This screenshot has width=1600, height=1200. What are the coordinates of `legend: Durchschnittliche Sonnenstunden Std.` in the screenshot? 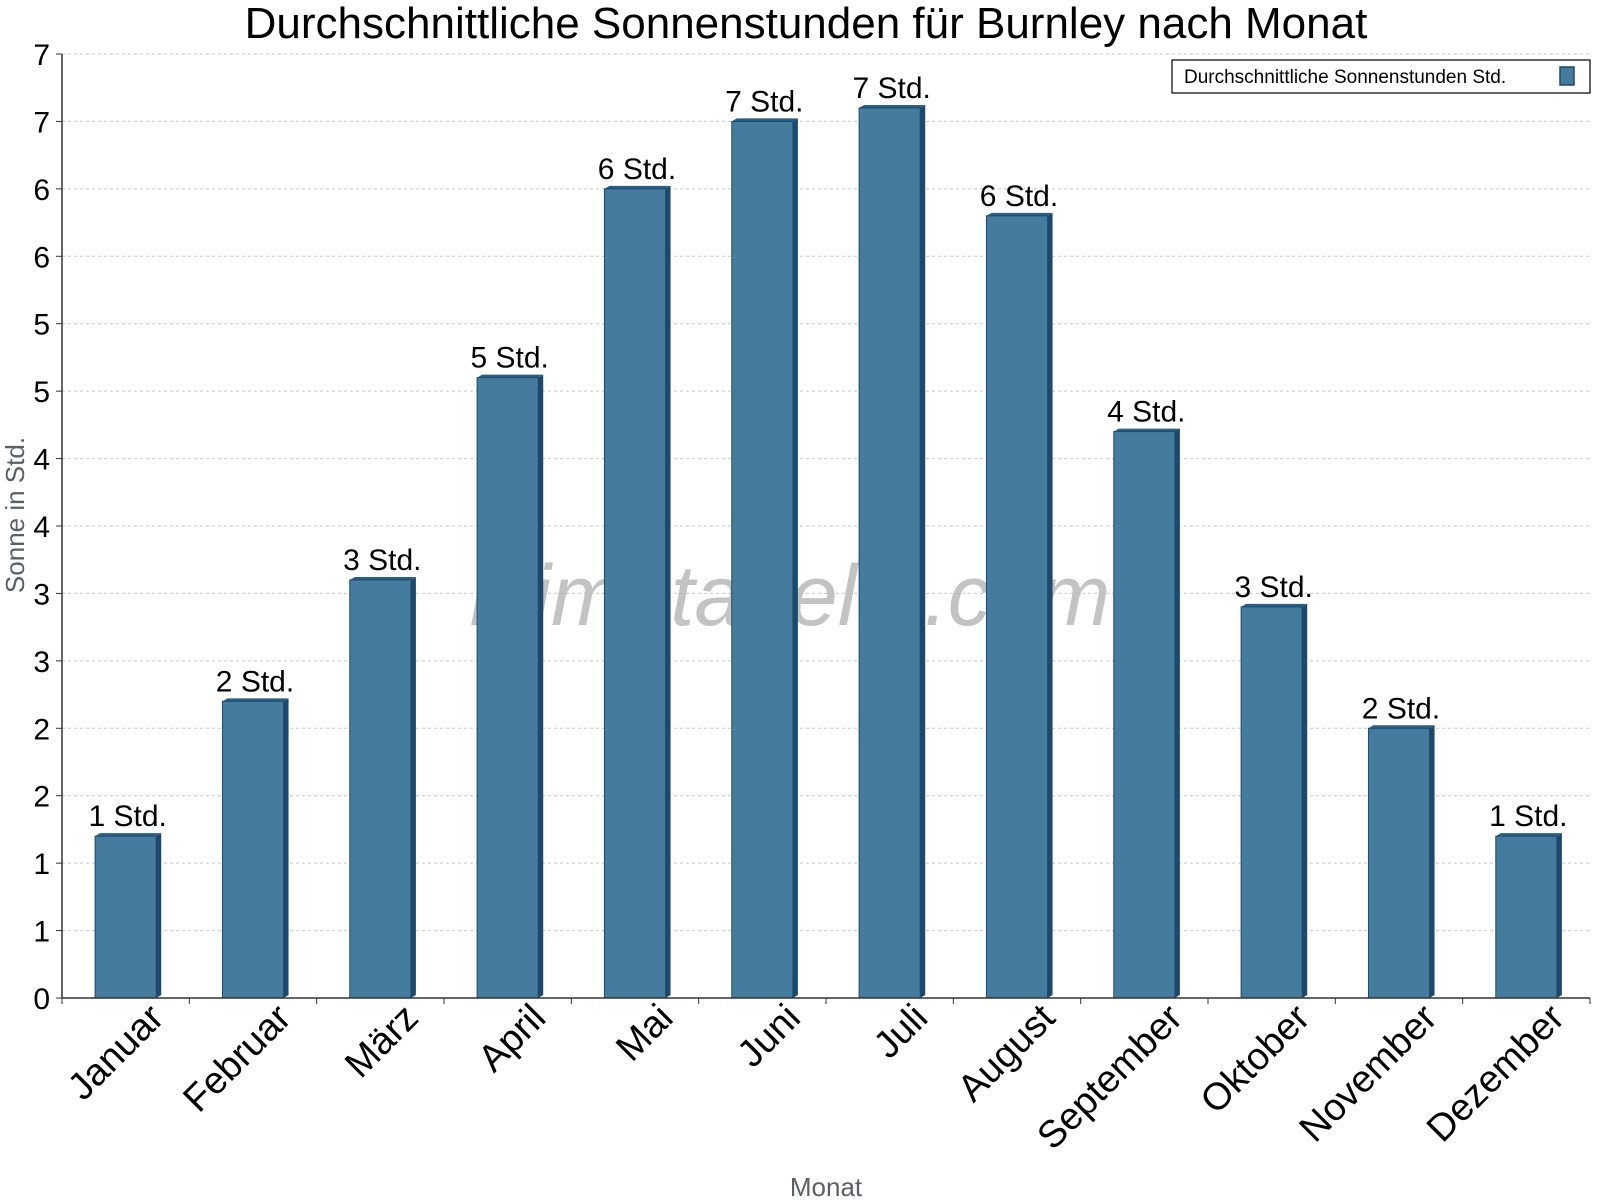 It's located at (1381, 76).